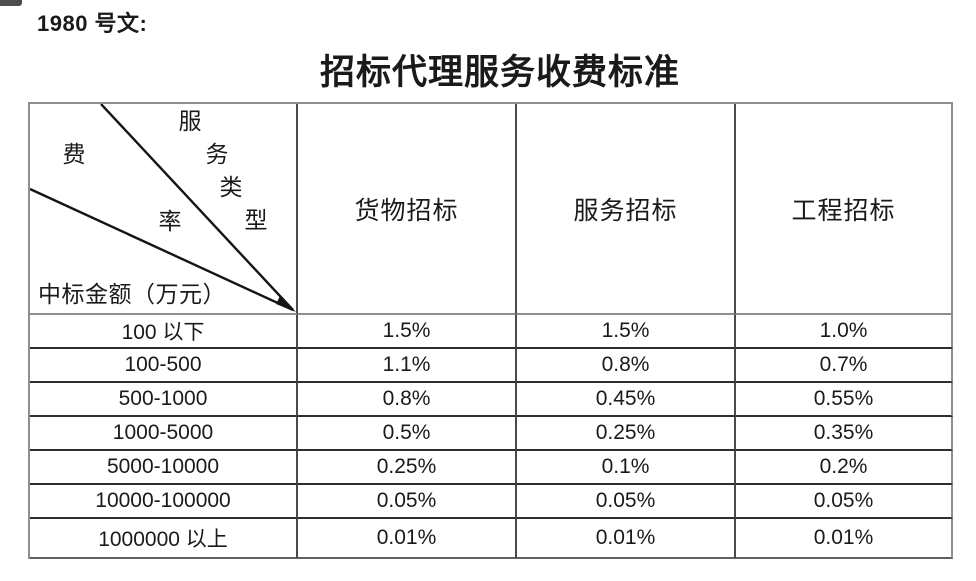 The width and height of the screenshot is (976, 581). I want to click on row-label: 100 以下, so click(163, 332).